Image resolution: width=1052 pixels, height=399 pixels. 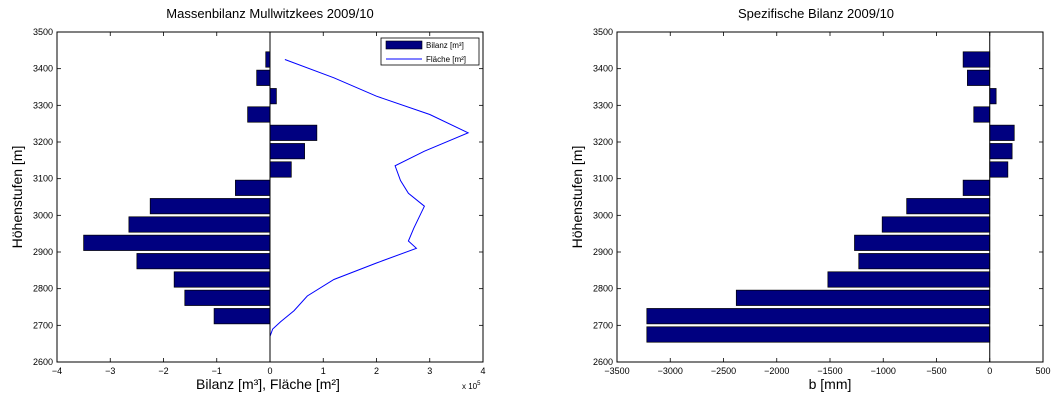 I want to click on chart-left-xlabel: Bilanz [m³], Fläche [m²], so click(x=268, y=384).